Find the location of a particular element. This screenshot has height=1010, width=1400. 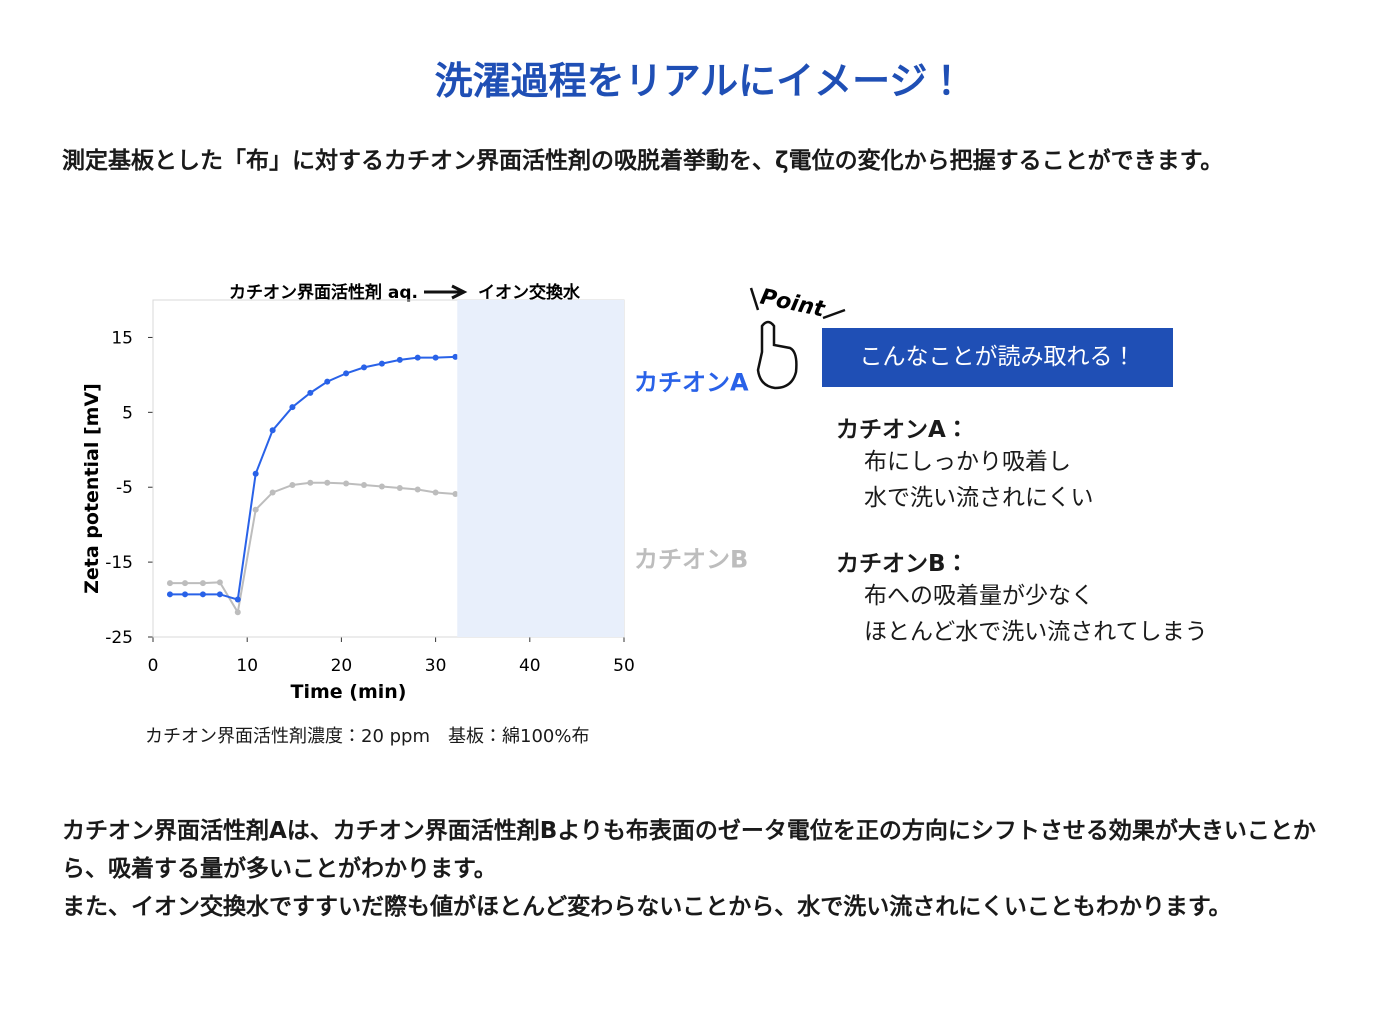

y-tick-label: -15 is located at coordinates (119, 563).